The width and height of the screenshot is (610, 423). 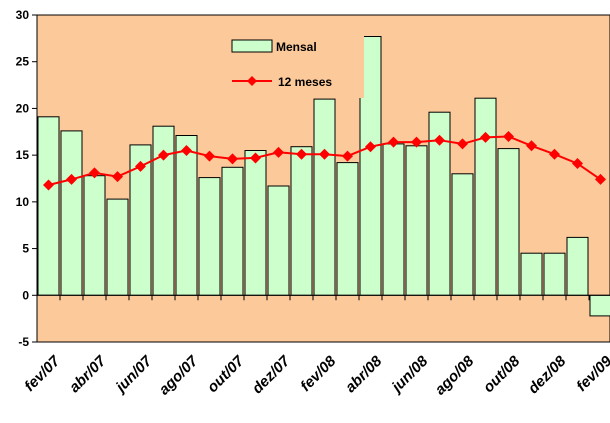 I want to click on y-tick-label: 15, so click(x=23, y=155).